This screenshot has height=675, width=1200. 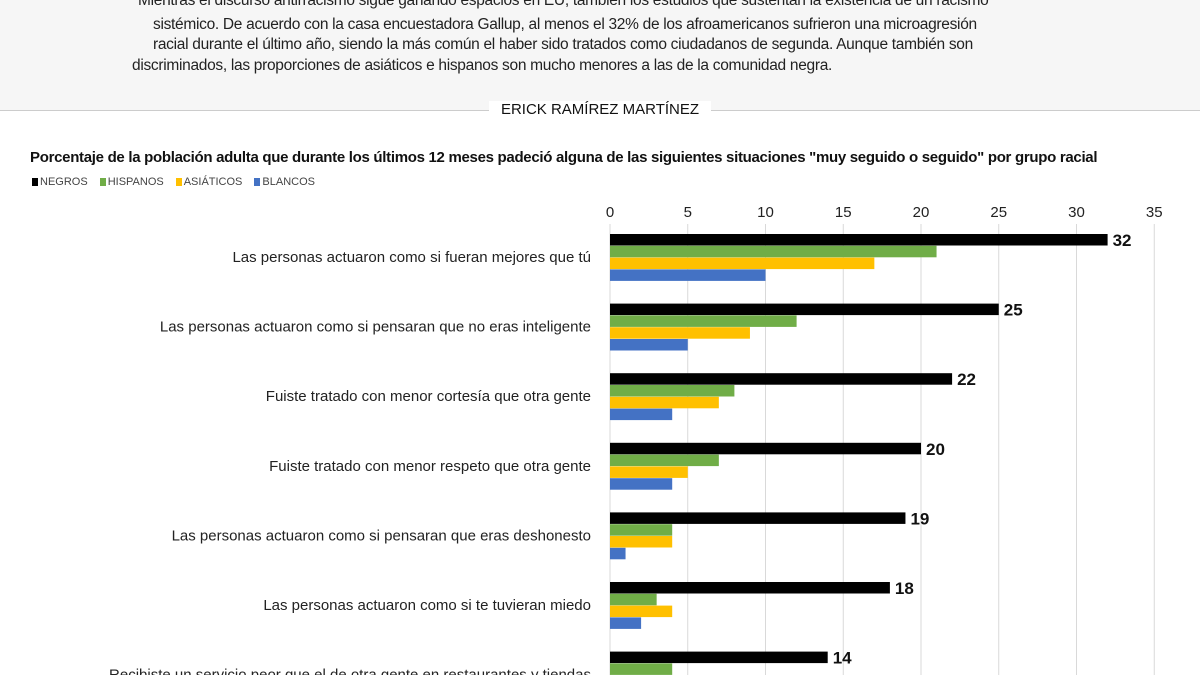 I want to click on data-label: 19, so click(x=919, y=518).